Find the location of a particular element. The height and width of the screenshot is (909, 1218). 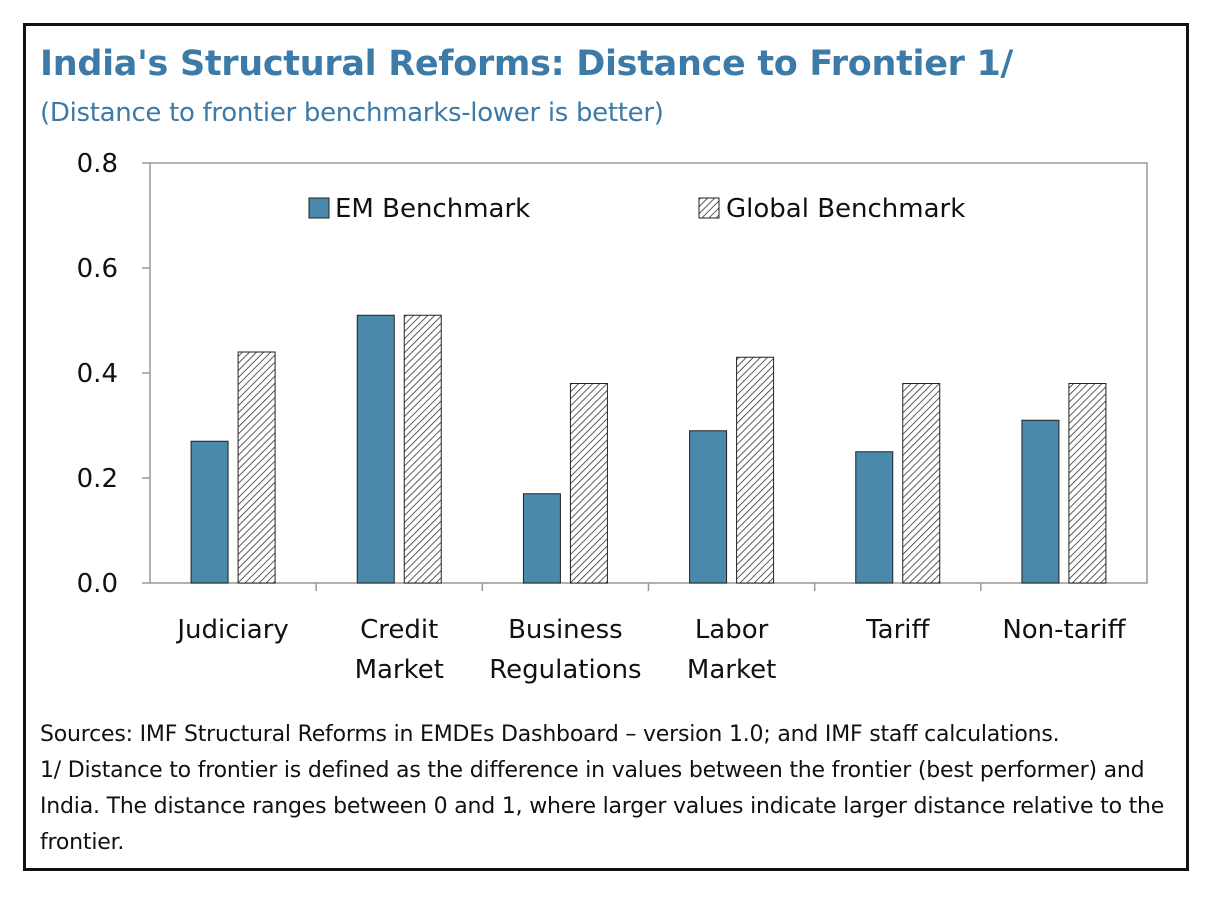

y-tick-label: 0.8 is located at coordinates (97, 164).